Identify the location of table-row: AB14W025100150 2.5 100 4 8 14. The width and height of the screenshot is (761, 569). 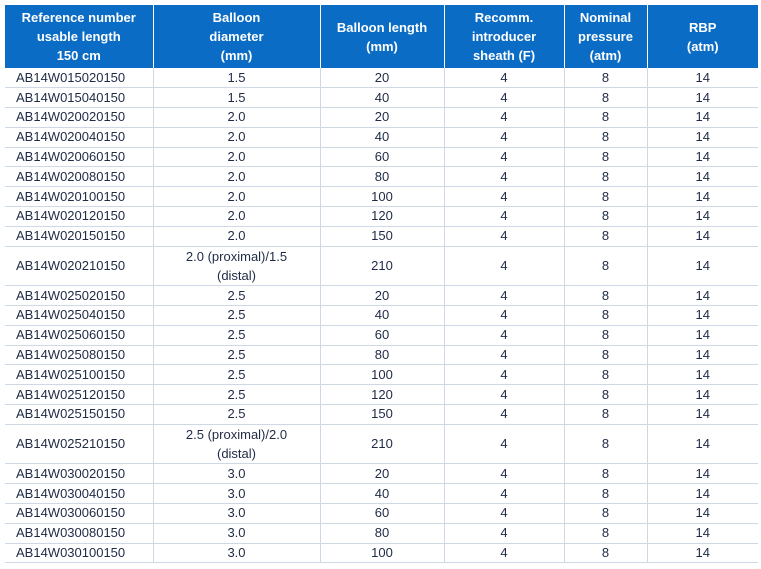
(381, 375).